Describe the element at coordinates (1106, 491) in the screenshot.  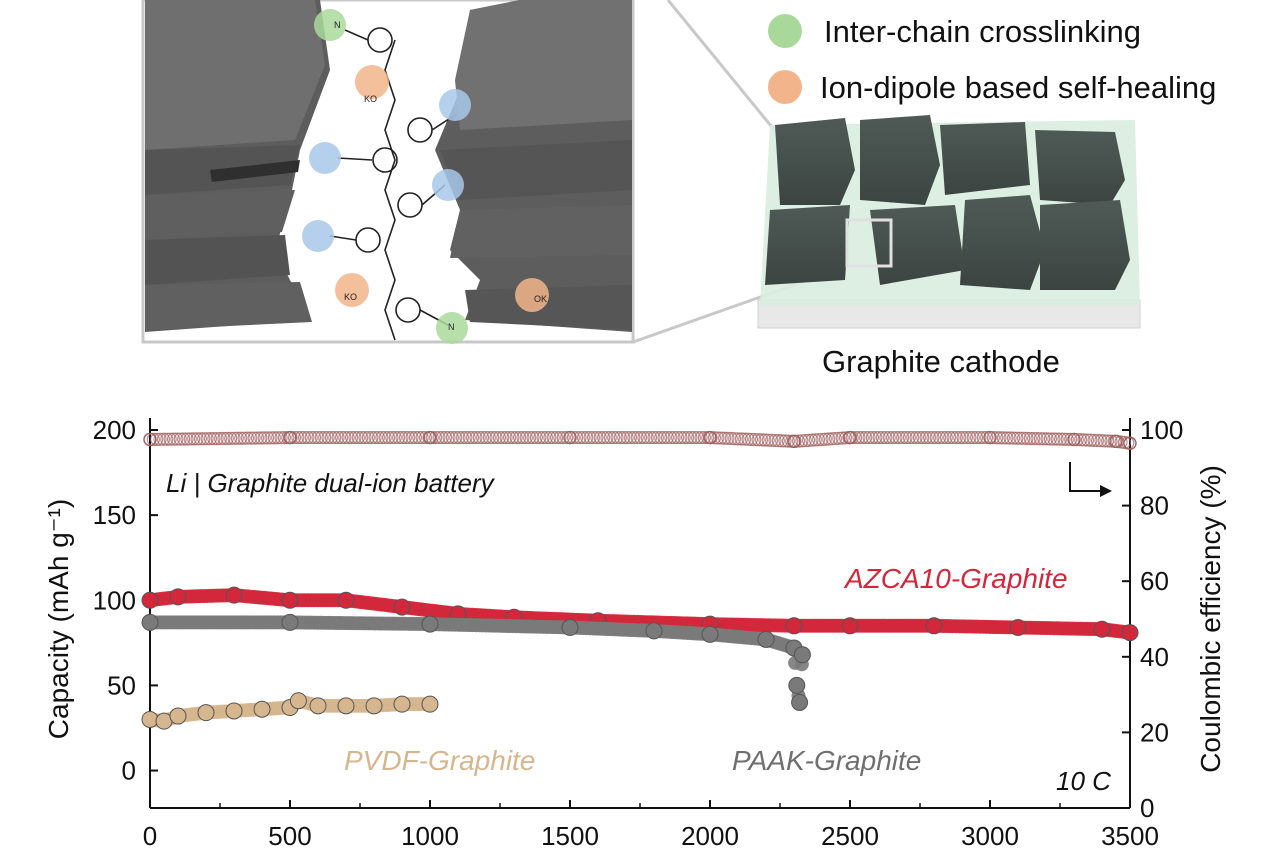
I see `right-axis-arrowhead` at that location.